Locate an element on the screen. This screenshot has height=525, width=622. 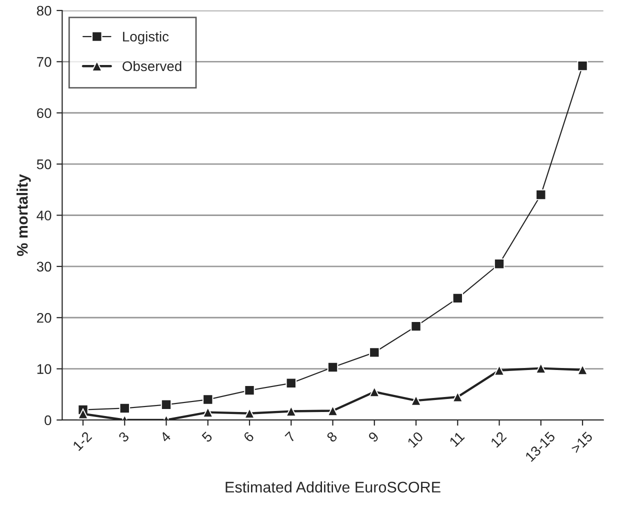
legend-label: Logistic is located at coordinates (146, 37).